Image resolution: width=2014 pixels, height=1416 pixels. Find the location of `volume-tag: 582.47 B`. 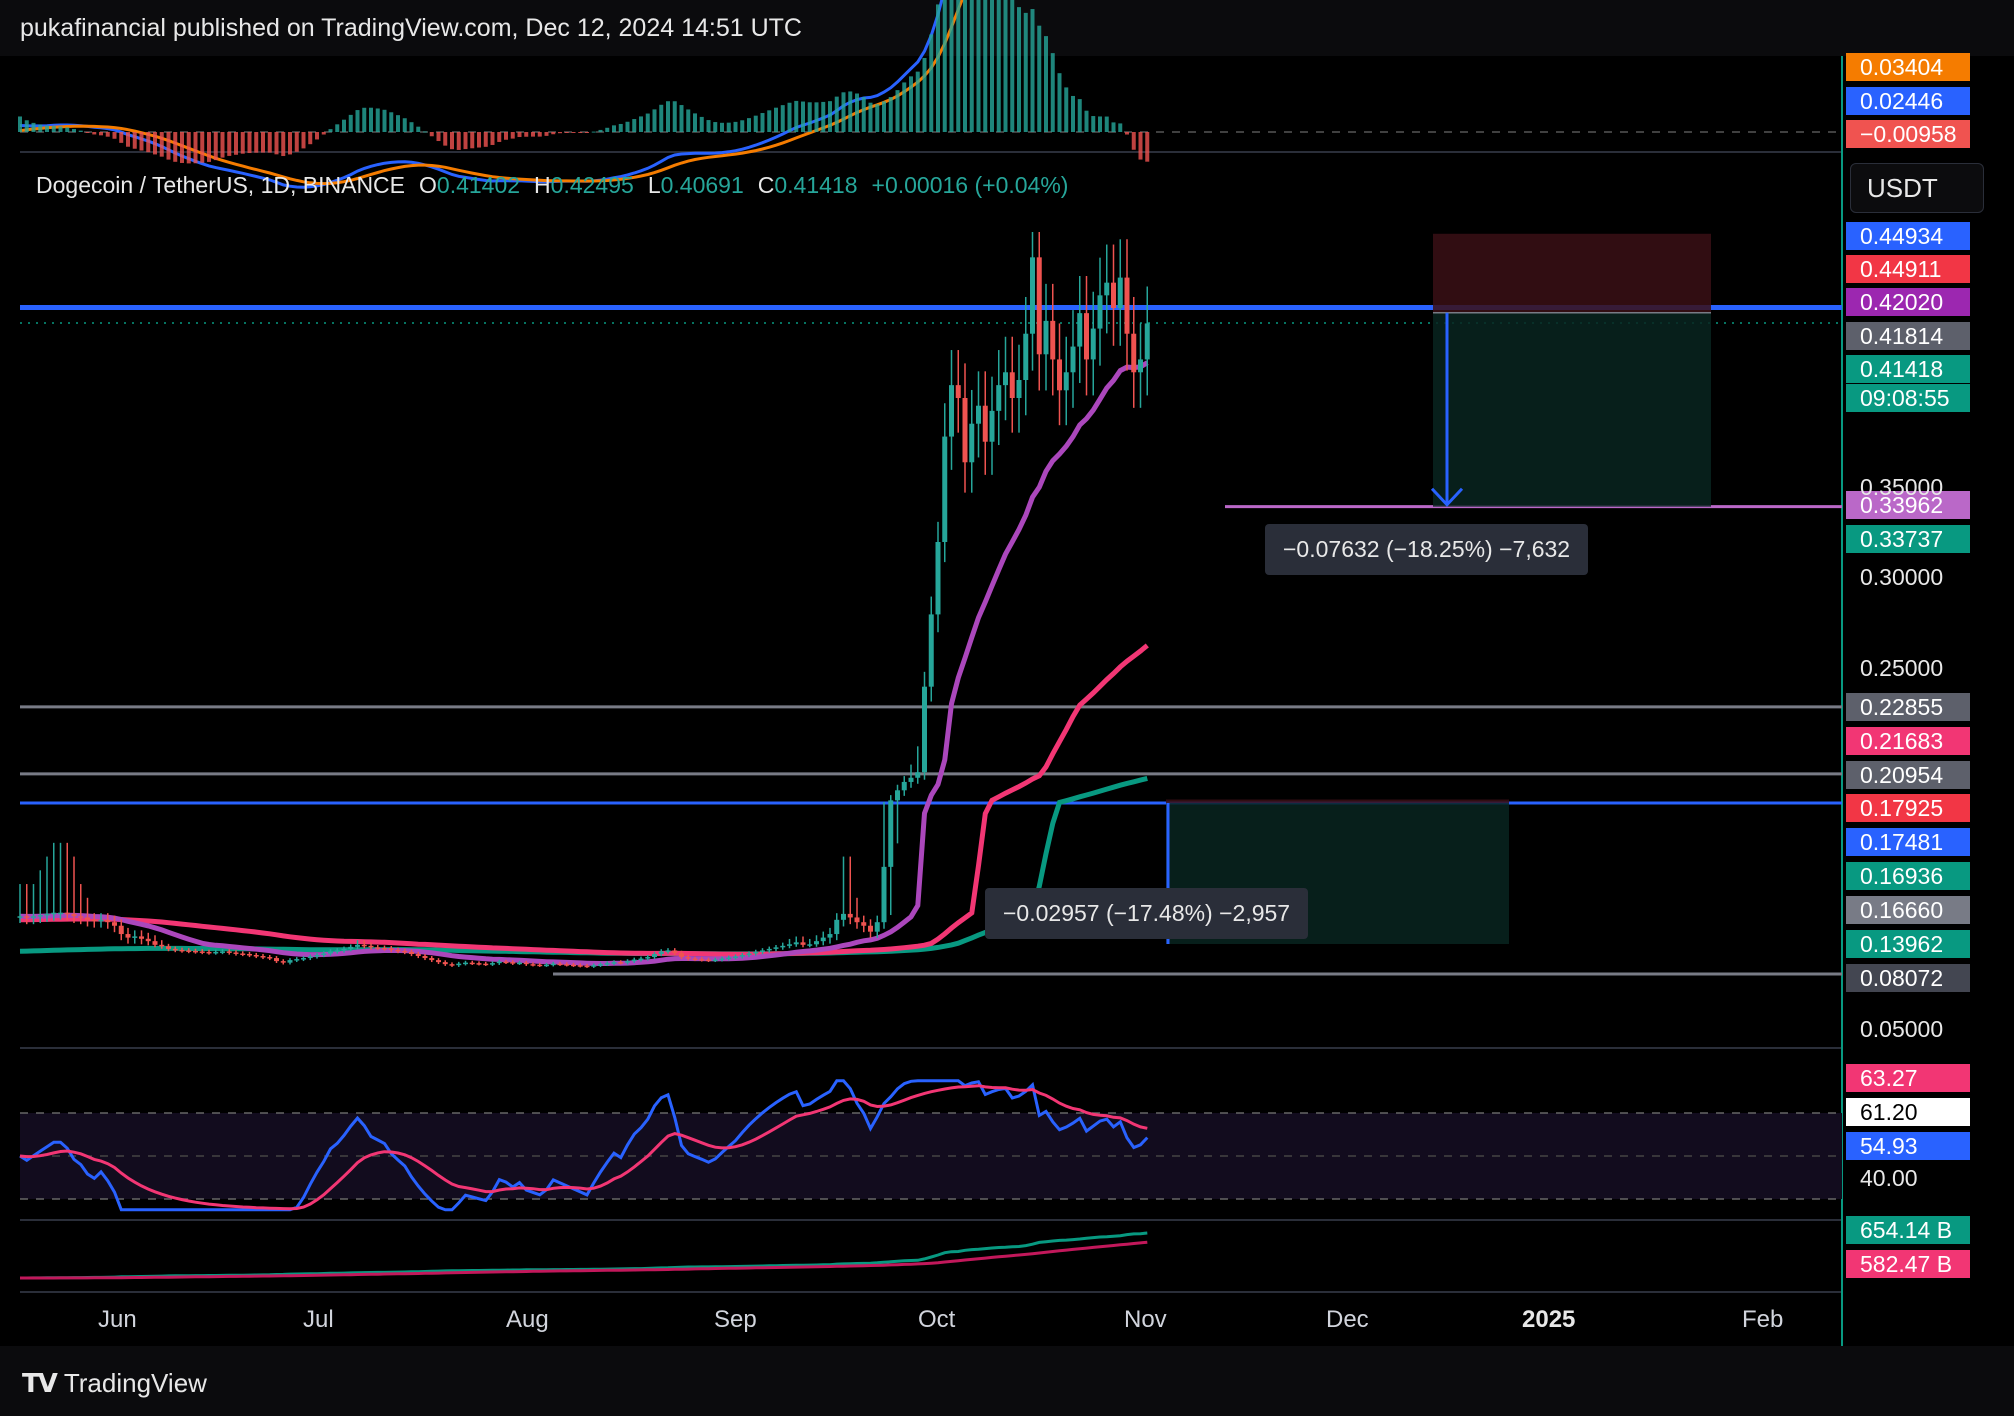

volume-tag: 582.47 B is located at coordinates (1908, 1264).